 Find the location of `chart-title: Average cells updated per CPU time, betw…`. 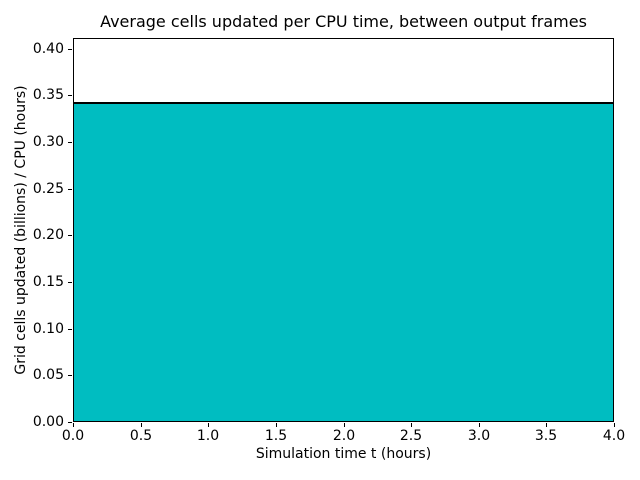

chart-title: Average cells updated per CPU time, betw… is located at coordinates (343, 21).